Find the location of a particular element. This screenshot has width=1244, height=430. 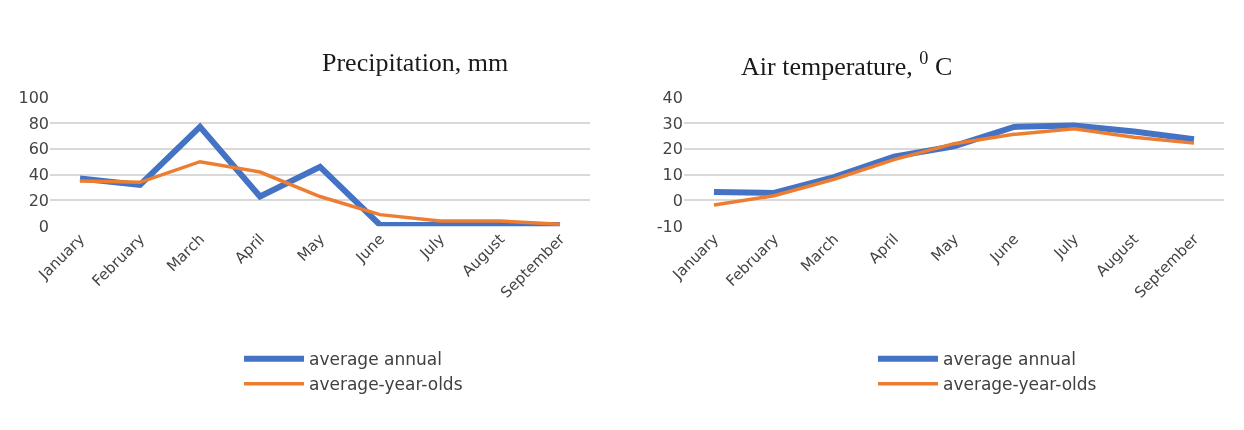

y-tick-label: -10 is located at coordinates (669, 226).